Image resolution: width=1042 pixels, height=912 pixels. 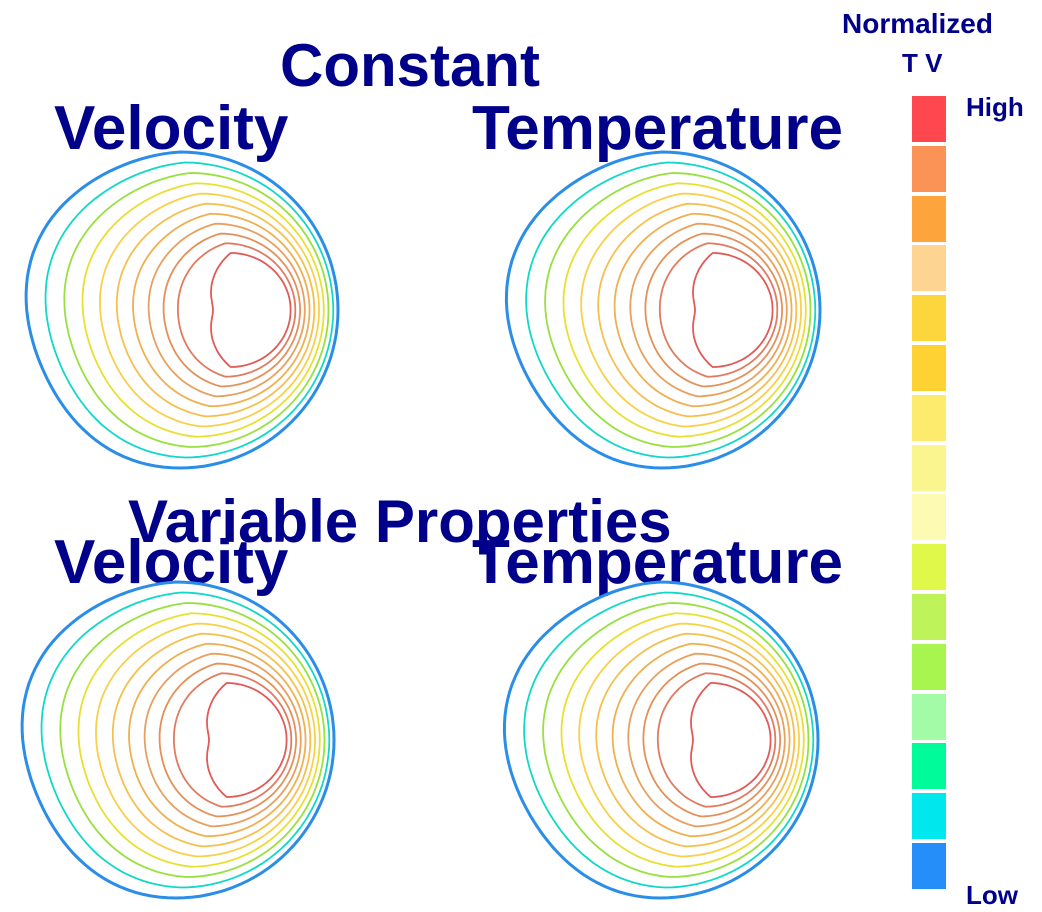 I want to click on temperature-contour-plot-constant, so click(x=663, y=310).